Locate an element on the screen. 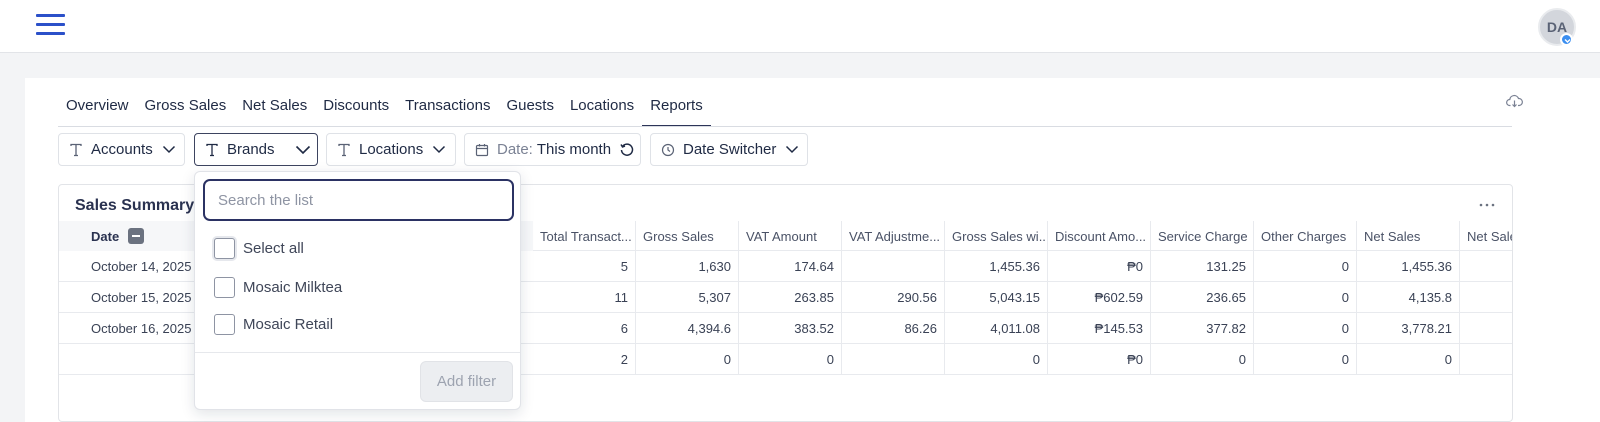 The height and width of the screenshot is (422, 1600). table-cell: 1,630 is located at coordinates (687, 266).